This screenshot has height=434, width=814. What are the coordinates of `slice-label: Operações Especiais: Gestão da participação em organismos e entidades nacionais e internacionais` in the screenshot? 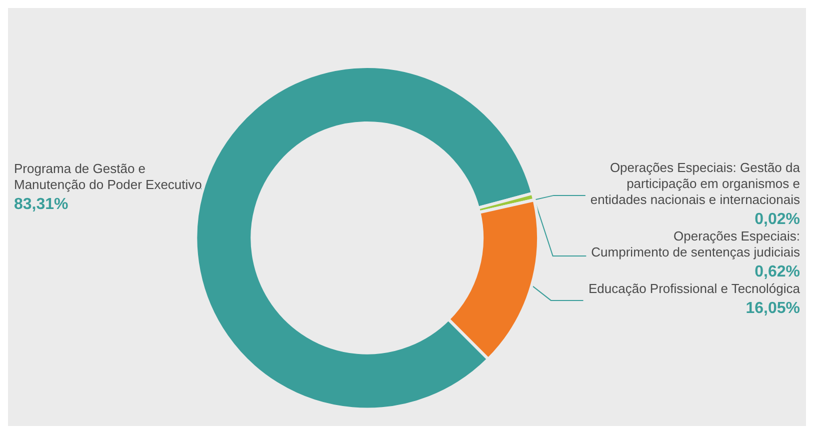 It's located at (695, 183).